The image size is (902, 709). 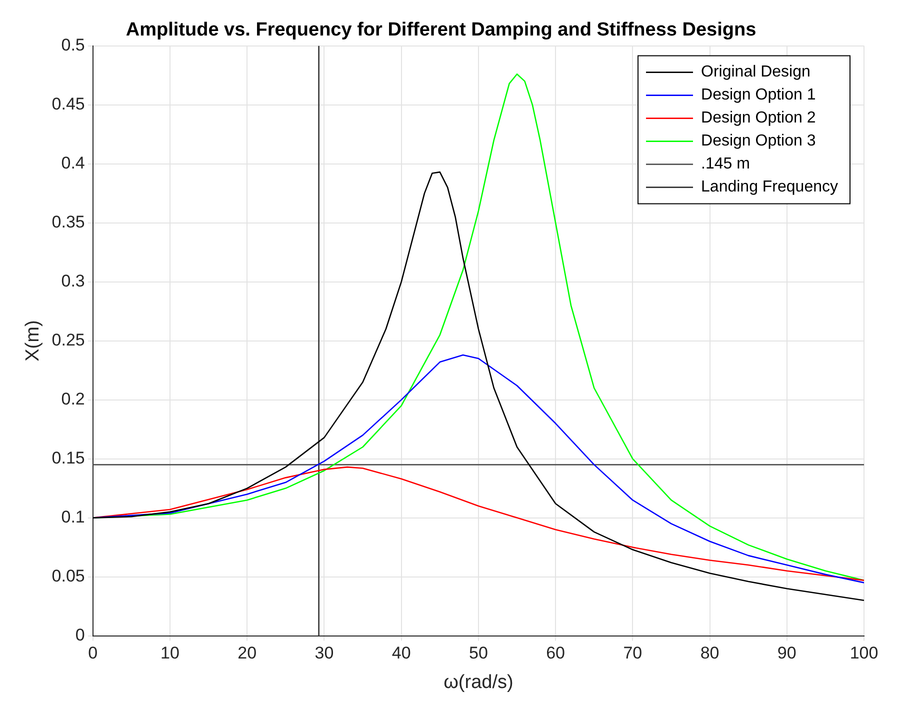 I want to click on legend-label: Design Option 2, so click(x=758, y=118).